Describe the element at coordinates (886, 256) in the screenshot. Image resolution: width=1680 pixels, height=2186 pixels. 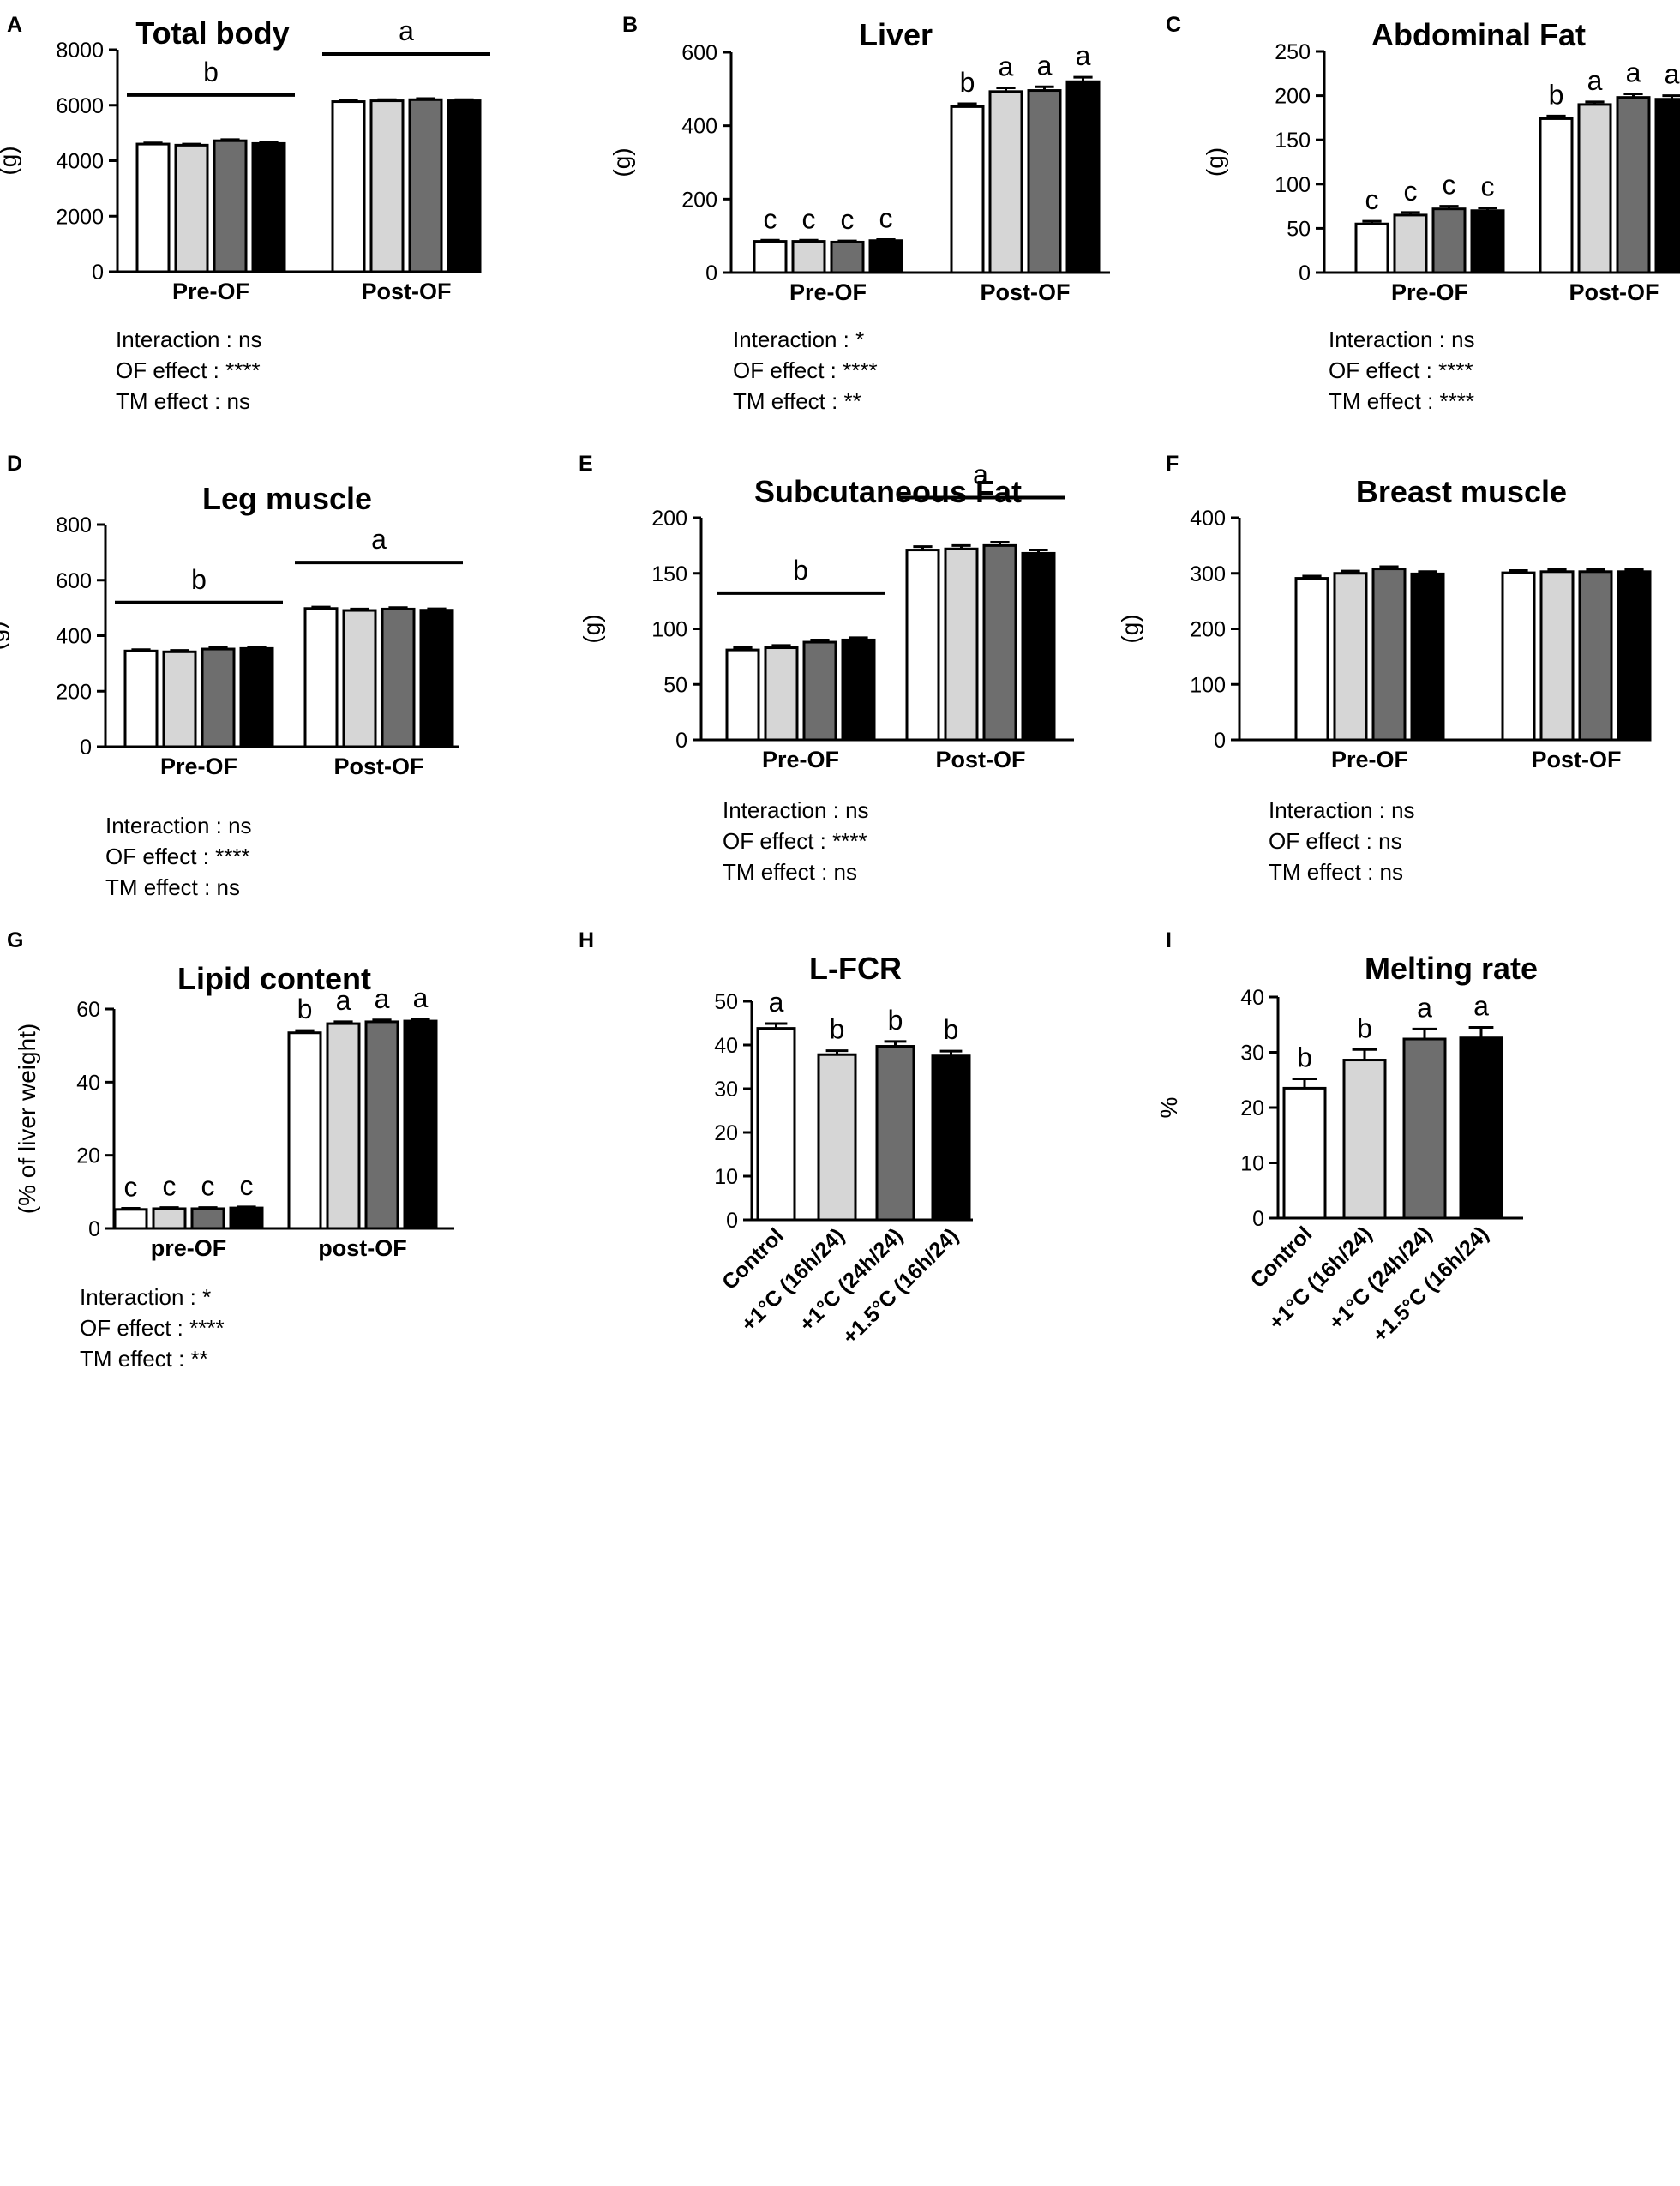
I see `bar-b-tm15-16h-pre` at that location.